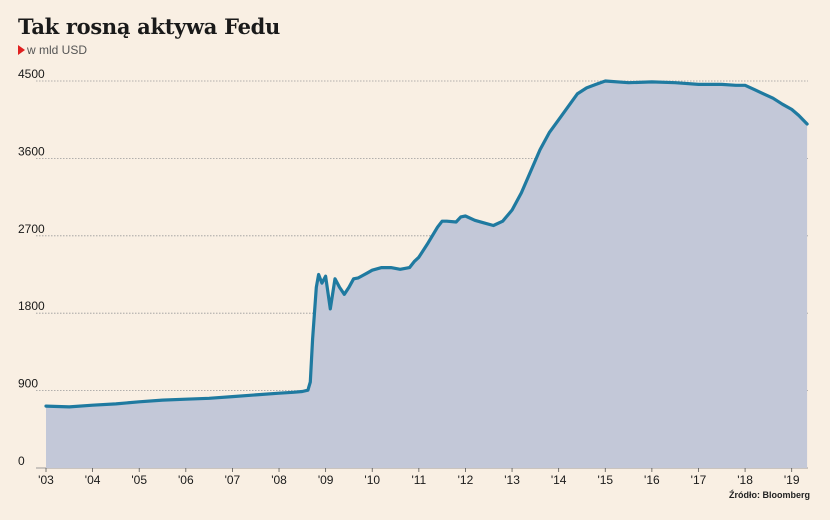  Describe the element at coordinates (769, 495) in the screenshot. I see `source-note: Źródło: Bloomberg` at that location.